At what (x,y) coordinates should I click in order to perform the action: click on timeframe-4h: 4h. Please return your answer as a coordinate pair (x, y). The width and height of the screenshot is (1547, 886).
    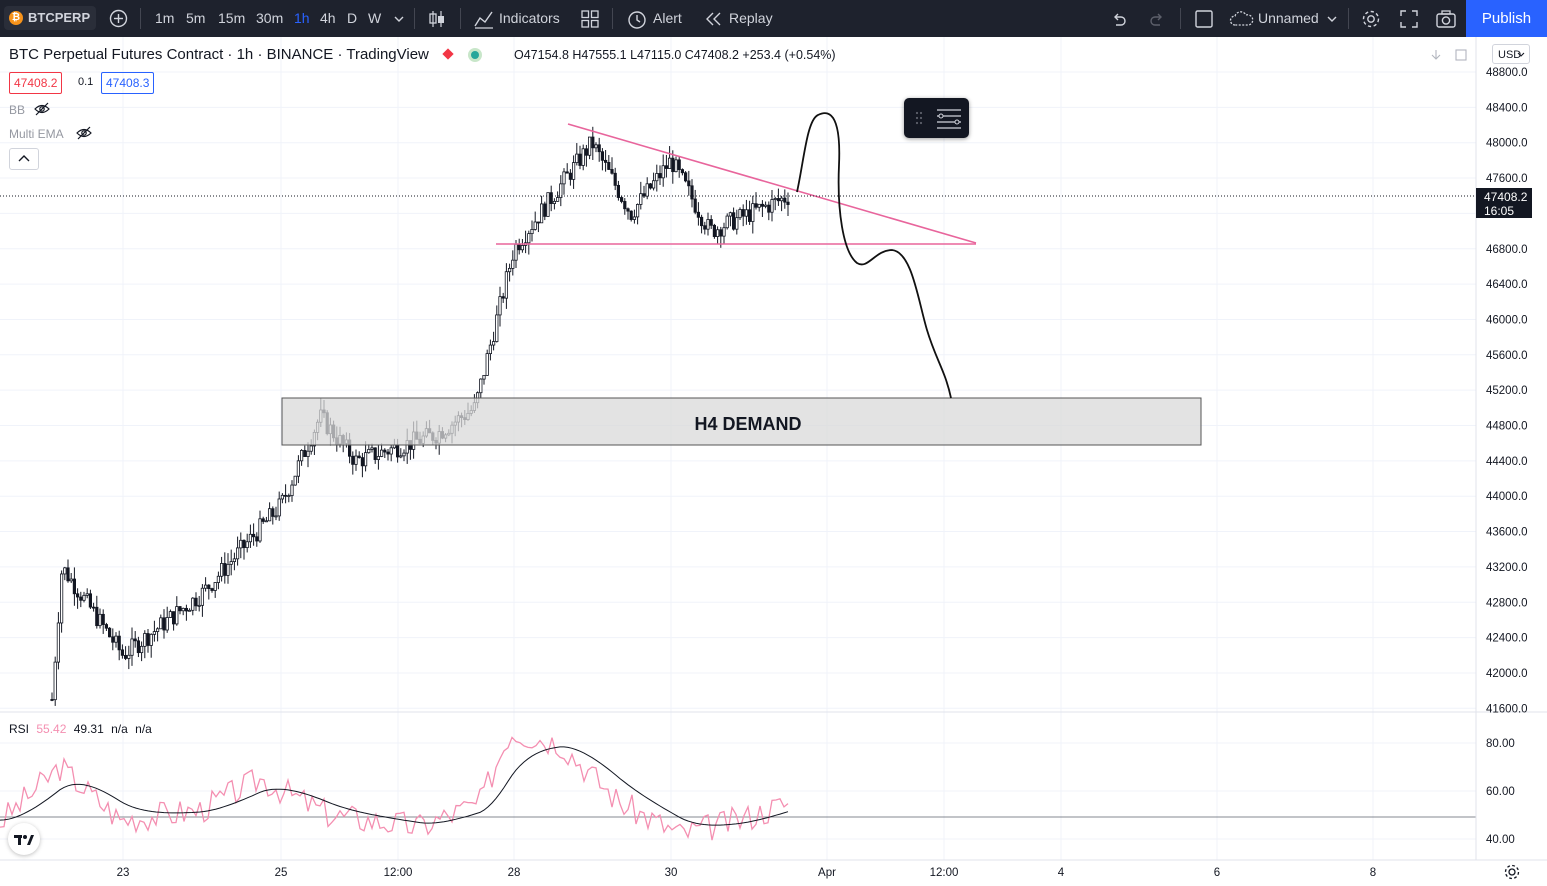
    Looking at the image, I should click on (328, 18).